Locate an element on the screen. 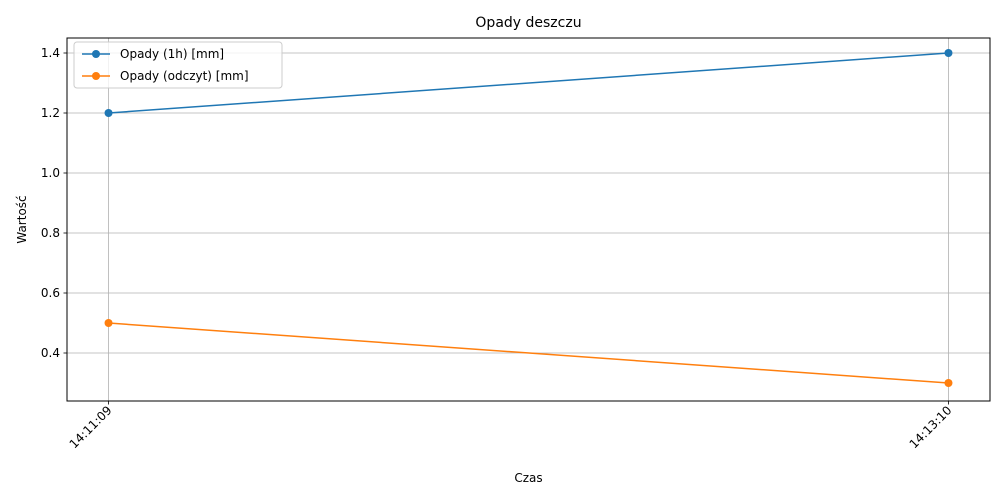 Image resolution: width=1000 pixels, height=500 pixels. y-tick-label: 0.4 is located at coordinates (50, 353).